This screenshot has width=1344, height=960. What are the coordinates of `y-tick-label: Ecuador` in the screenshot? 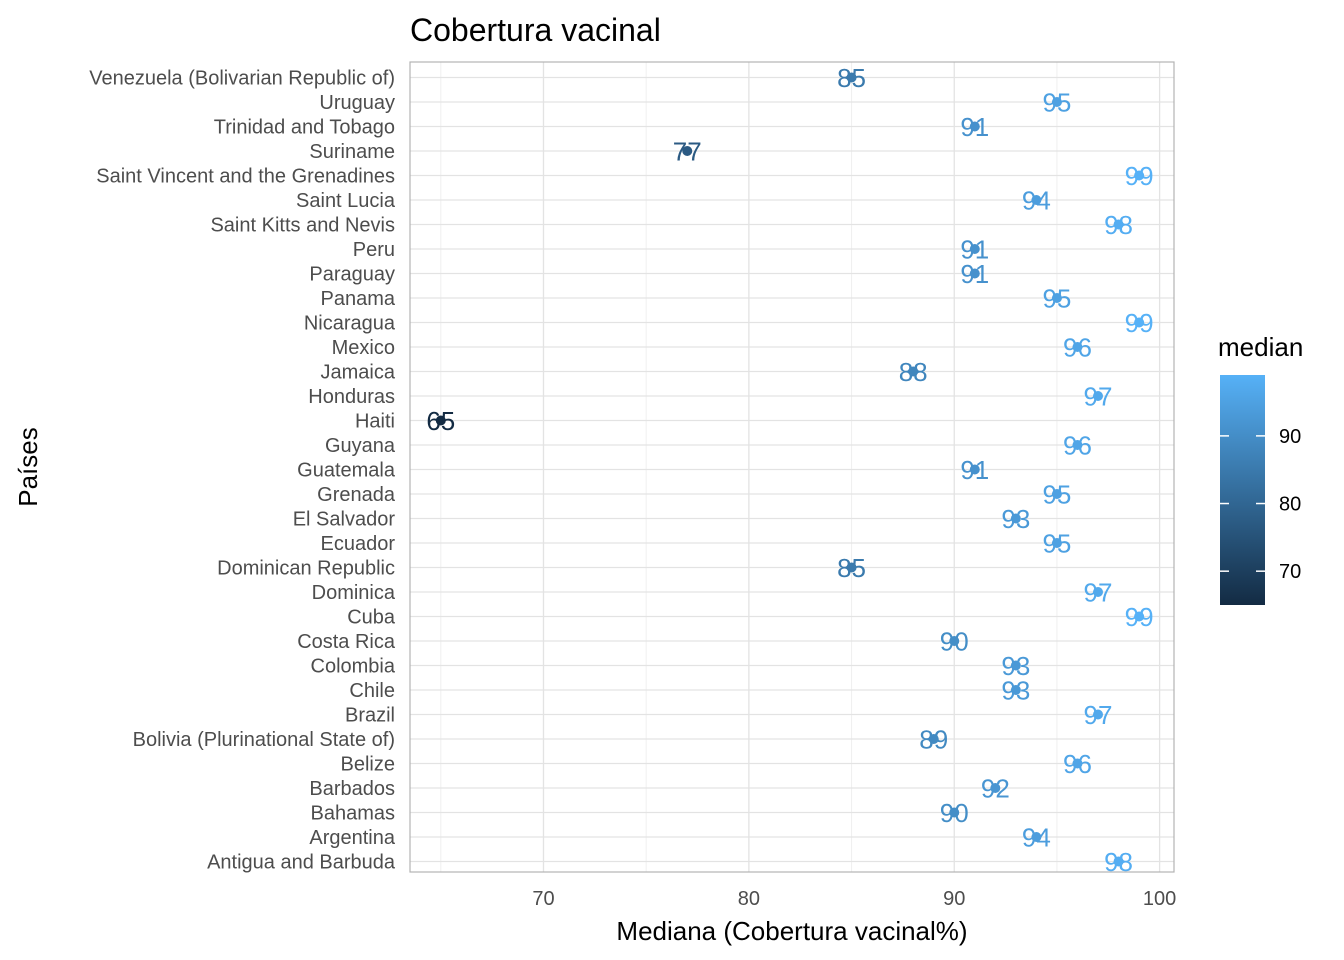 It's located at (358, 544).